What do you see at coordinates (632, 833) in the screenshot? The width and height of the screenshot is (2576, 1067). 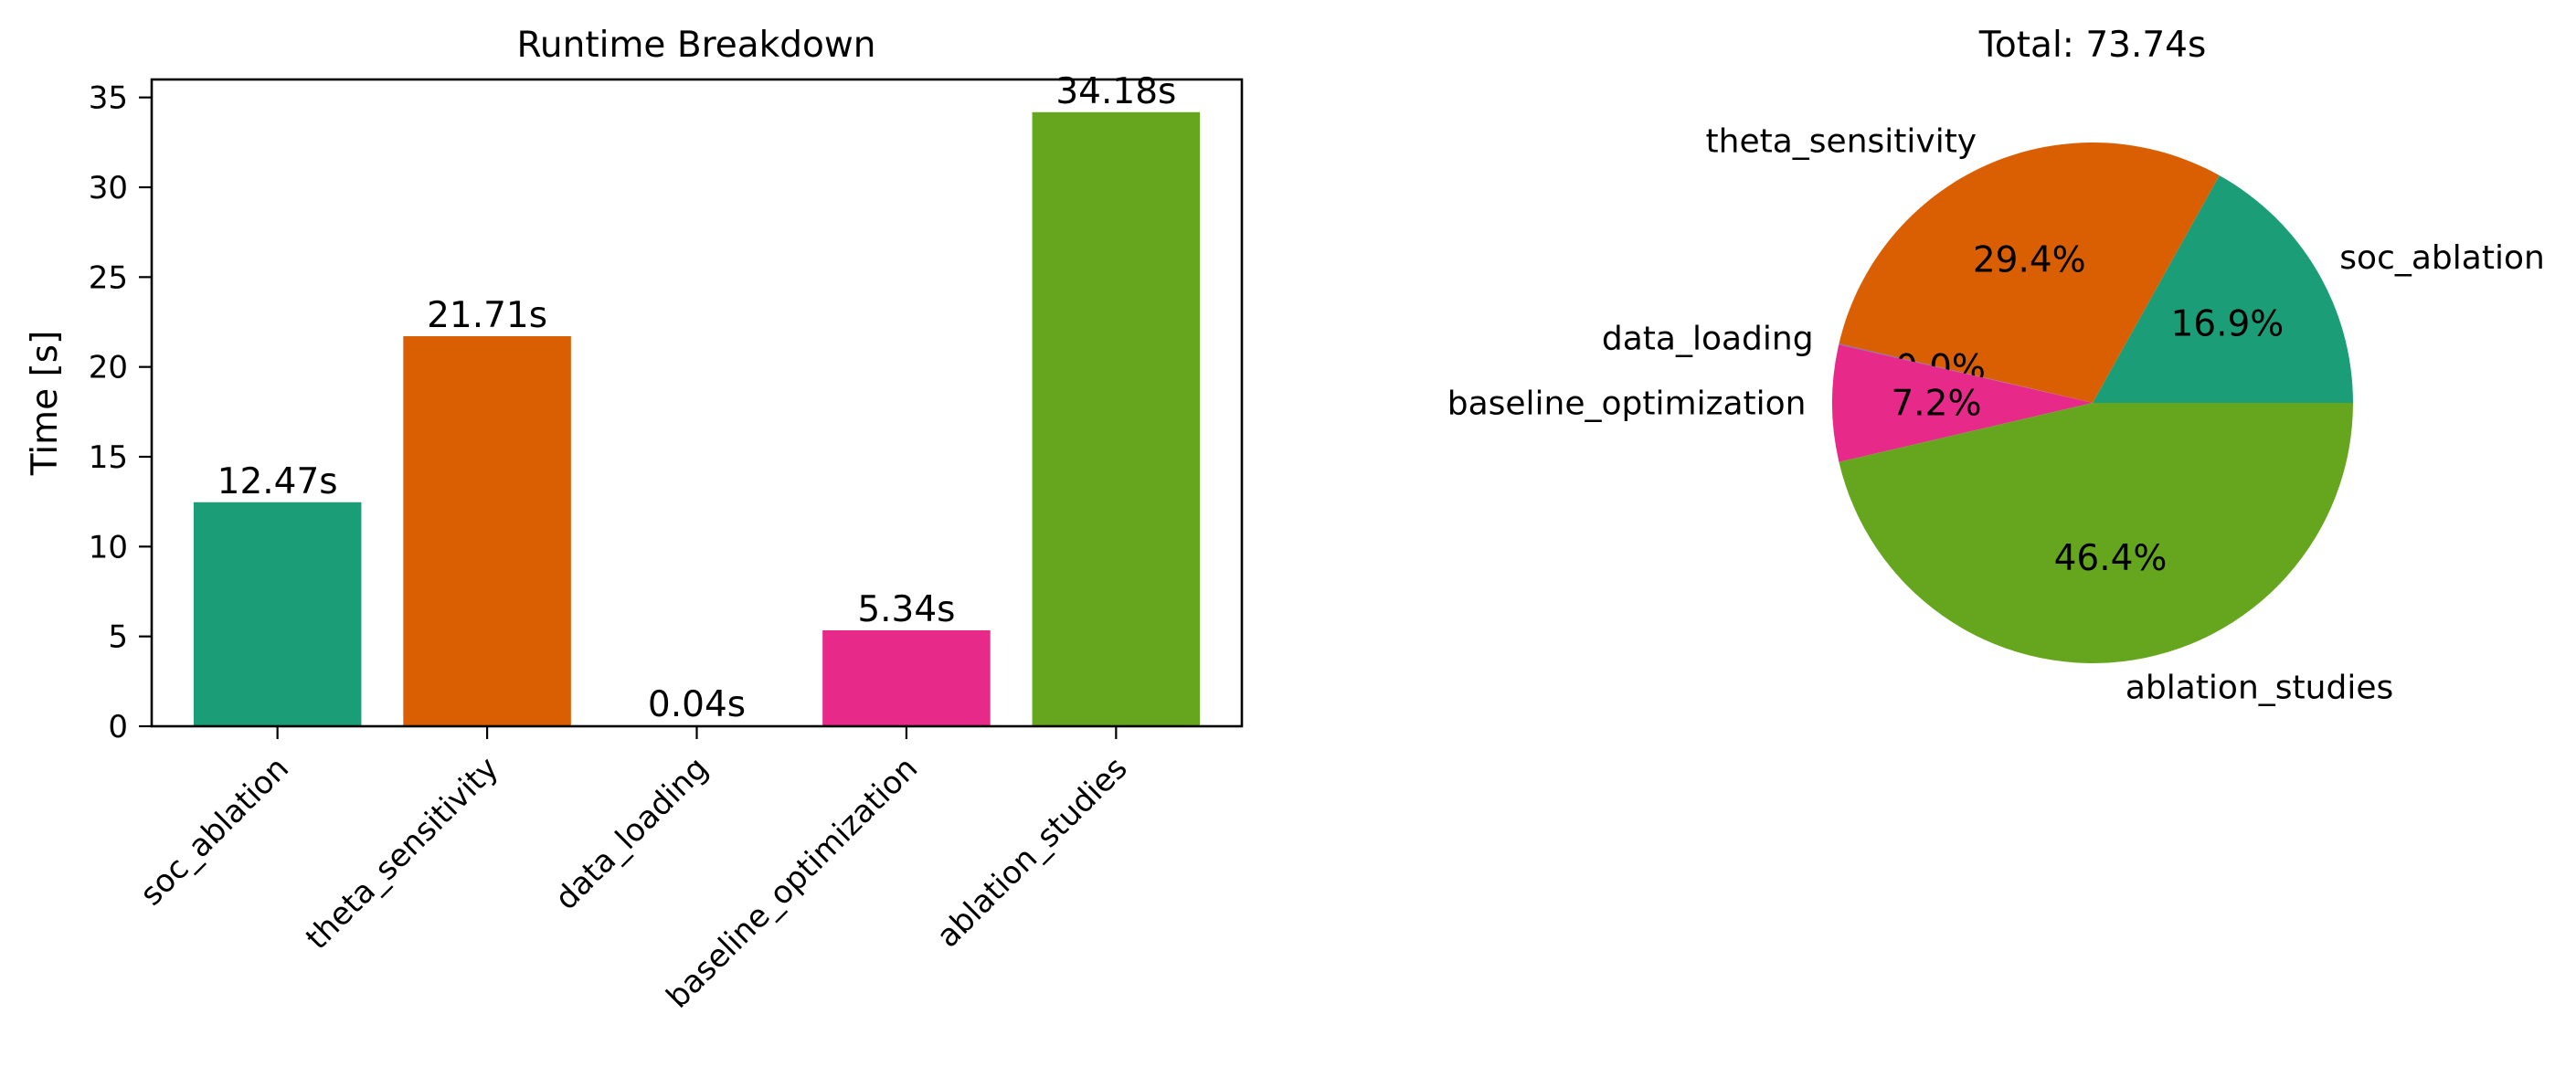 I see `x-tick-label: data_loading` at bounding box center [632, 833].